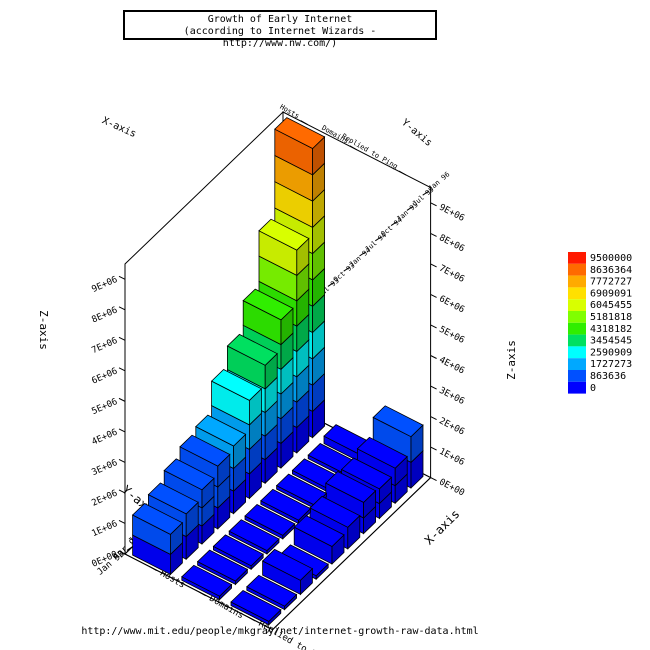  Describe the element at coordinates (451, 426) in the screenshot. I see `z-tick-label-right: 2E+06` at that location.